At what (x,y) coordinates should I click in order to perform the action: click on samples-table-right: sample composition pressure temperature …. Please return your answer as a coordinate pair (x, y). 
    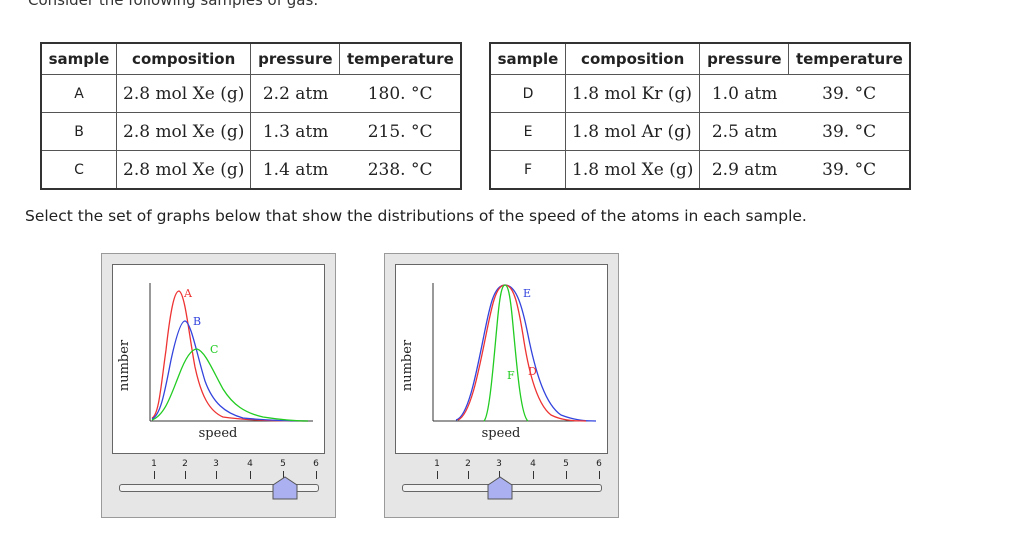
    Looking at the image, I should click on (700, 116).